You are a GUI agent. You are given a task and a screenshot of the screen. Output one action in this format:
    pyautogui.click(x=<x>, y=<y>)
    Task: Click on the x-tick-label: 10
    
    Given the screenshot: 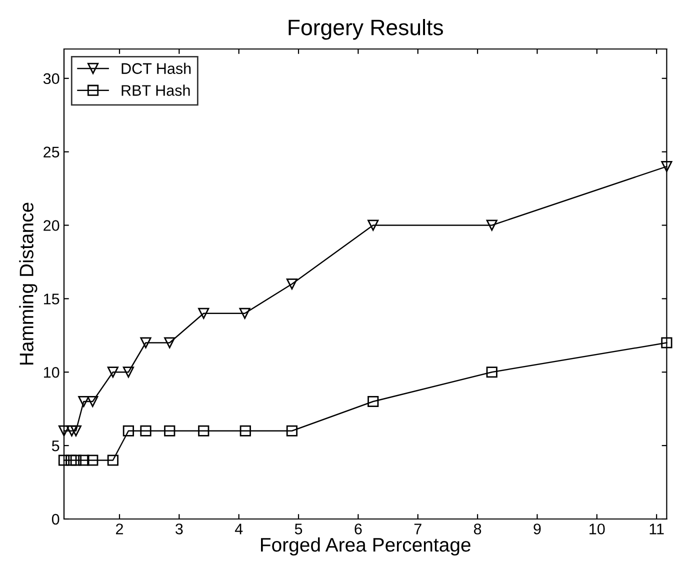 What is the action you would take?
    pyautogui.click(x=597, y=529)
    